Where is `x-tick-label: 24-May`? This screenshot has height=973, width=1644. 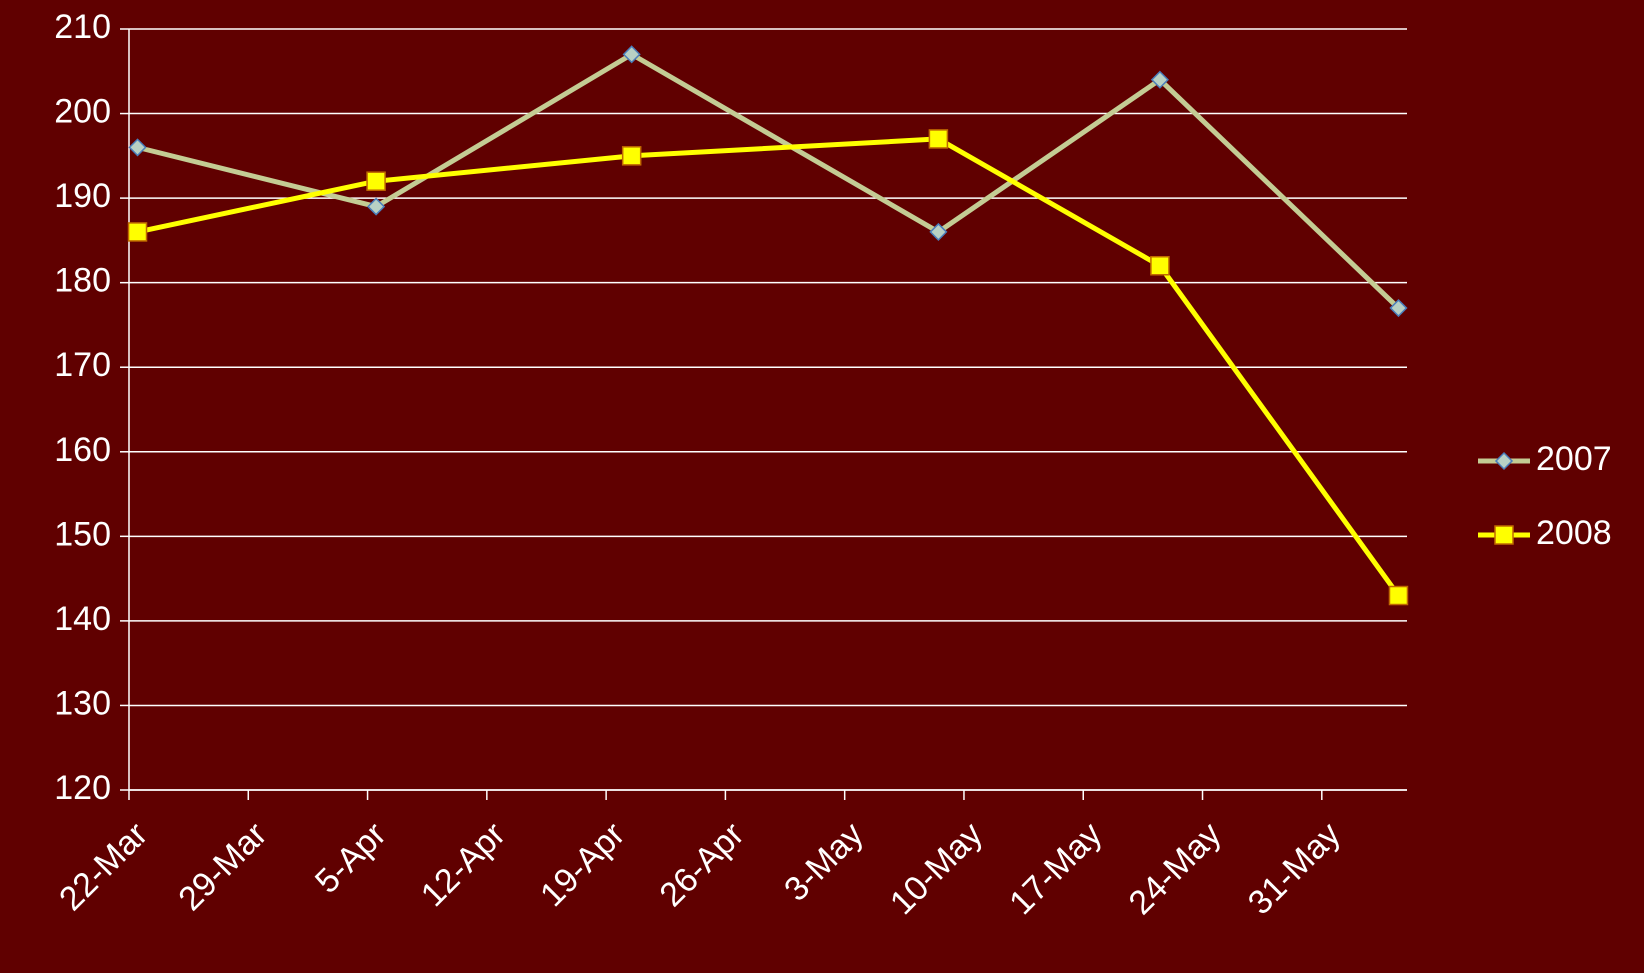
x-tick-label: 24-May is located at coordinates (1174, 868).